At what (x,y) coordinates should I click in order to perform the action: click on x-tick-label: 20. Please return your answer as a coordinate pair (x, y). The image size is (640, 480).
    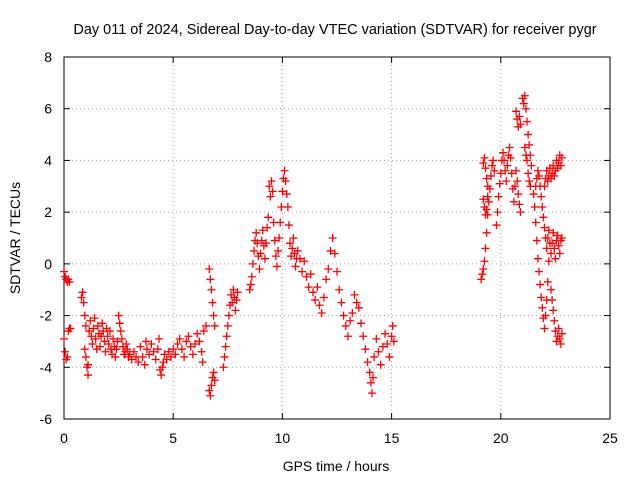
    Looking at the image, I should click on (501, 438).